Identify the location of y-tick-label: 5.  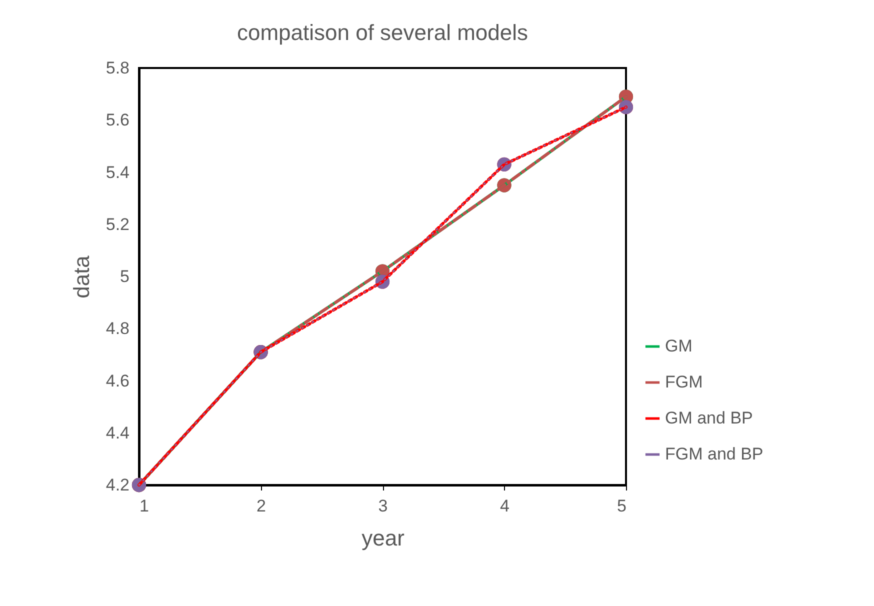
(125, 276).